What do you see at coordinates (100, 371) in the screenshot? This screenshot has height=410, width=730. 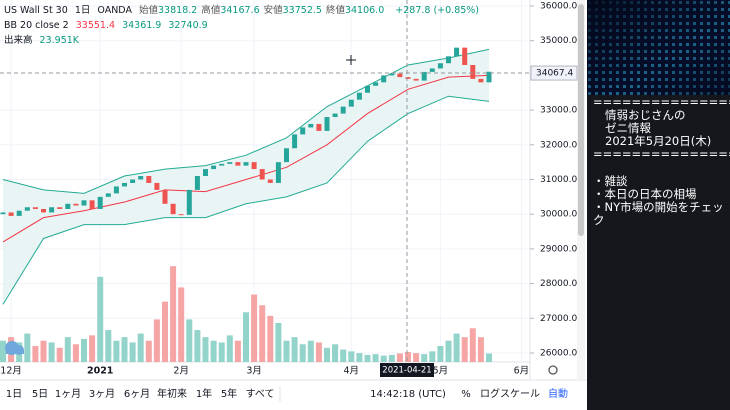 I see `x-tick-label: 2021` at bounding box center [100, 371].